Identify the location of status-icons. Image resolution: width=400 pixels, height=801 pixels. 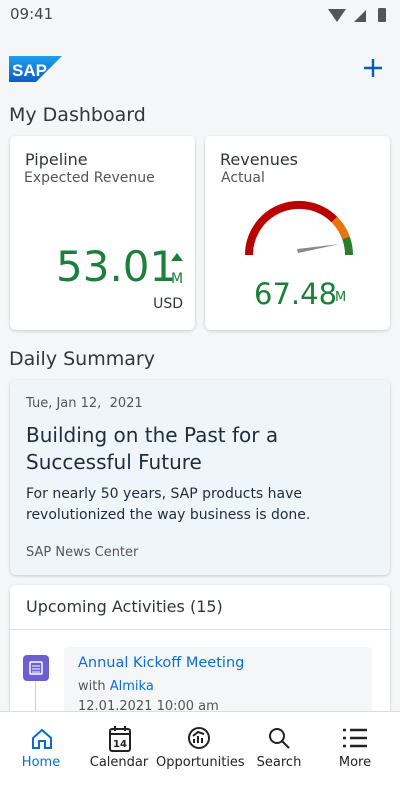
(357, 15).